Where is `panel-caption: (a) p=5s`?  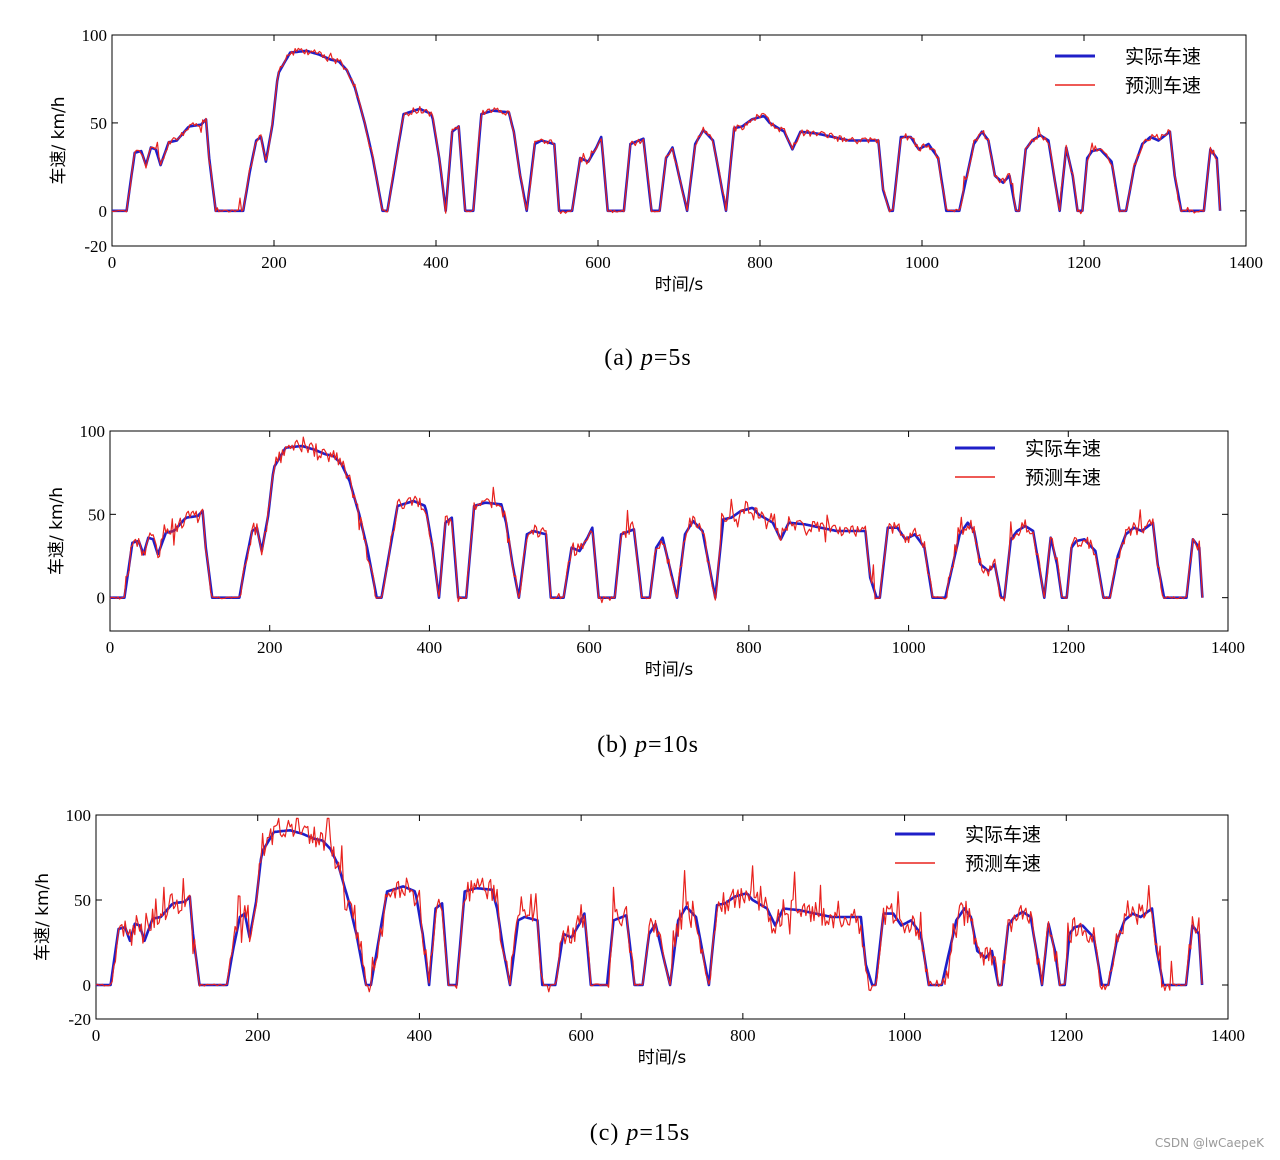
panel-caption: (a) p=5s is located at coordinates (648, 358).